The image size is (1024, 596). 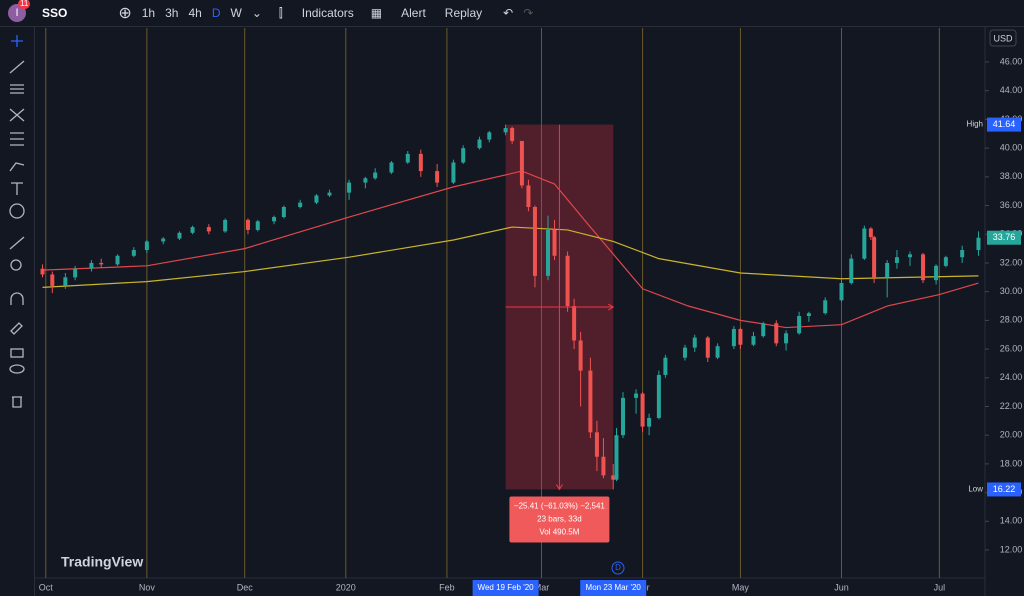 I want to click on event-marker, so click(x=618, y=568).